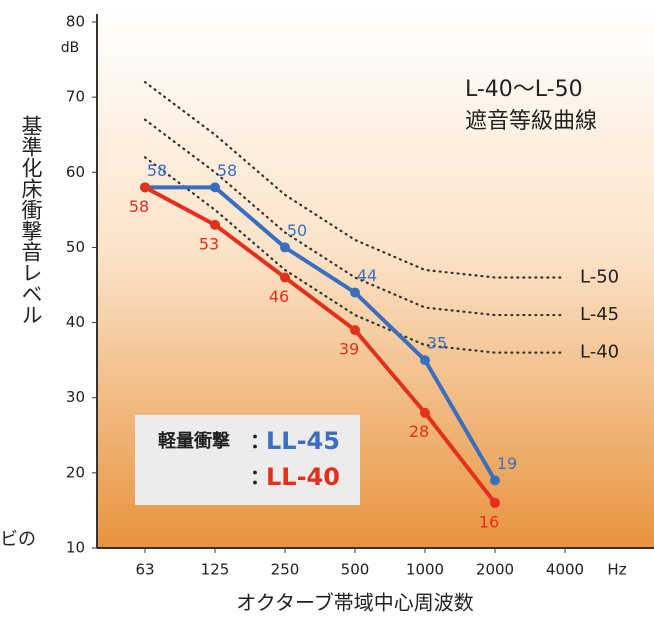 The height and width of the screenshot is (617, 654). Describe the element at coordinates (616, 570) in the screenshot. I see `x-unit: Hz` at that location.